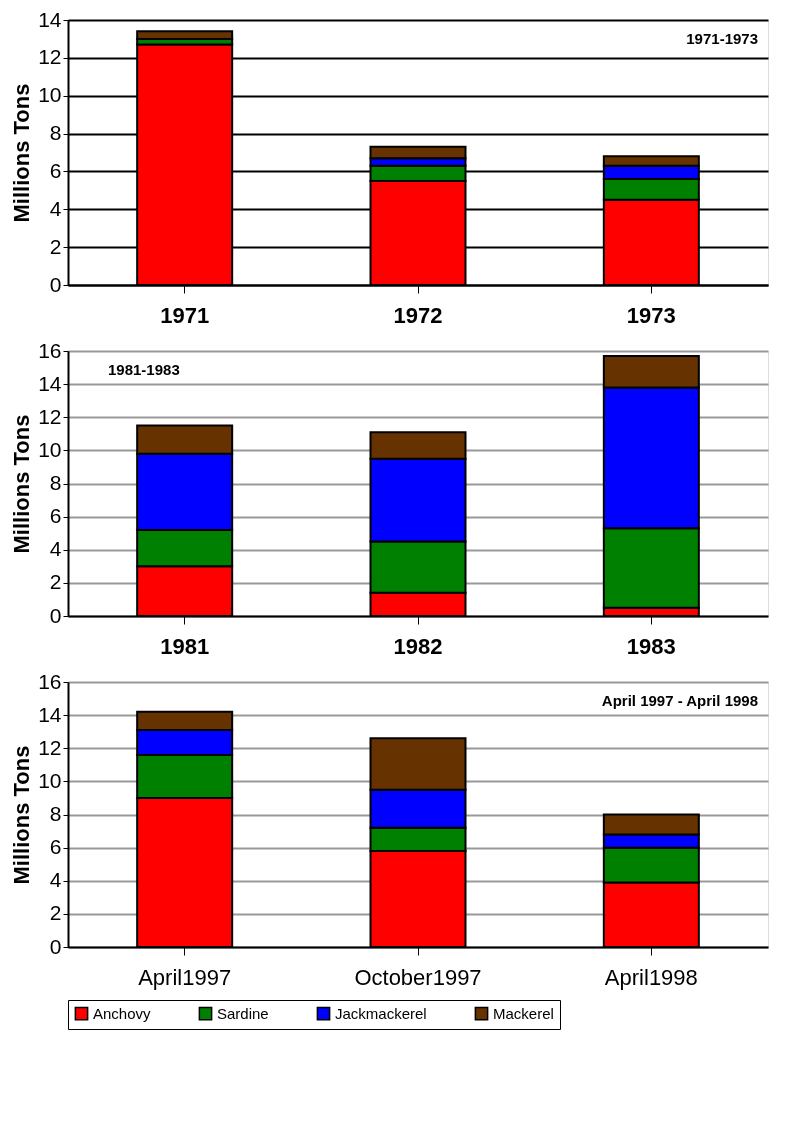 The image size is (811, 1146). I want to click on x-tick-label: 1981, so click(185, 646).